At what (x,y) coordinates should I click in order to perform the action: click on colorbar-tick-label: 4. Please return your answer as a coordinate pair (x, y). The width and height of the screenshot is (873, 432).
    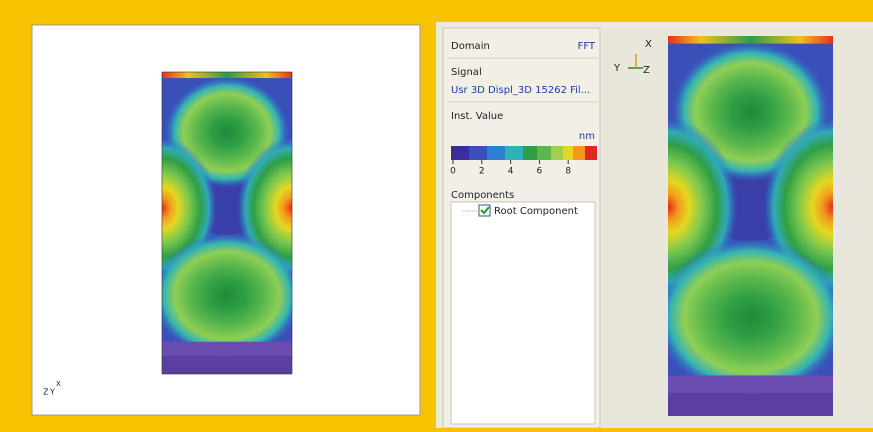
    Looking at the image, I should click on (511, 172).